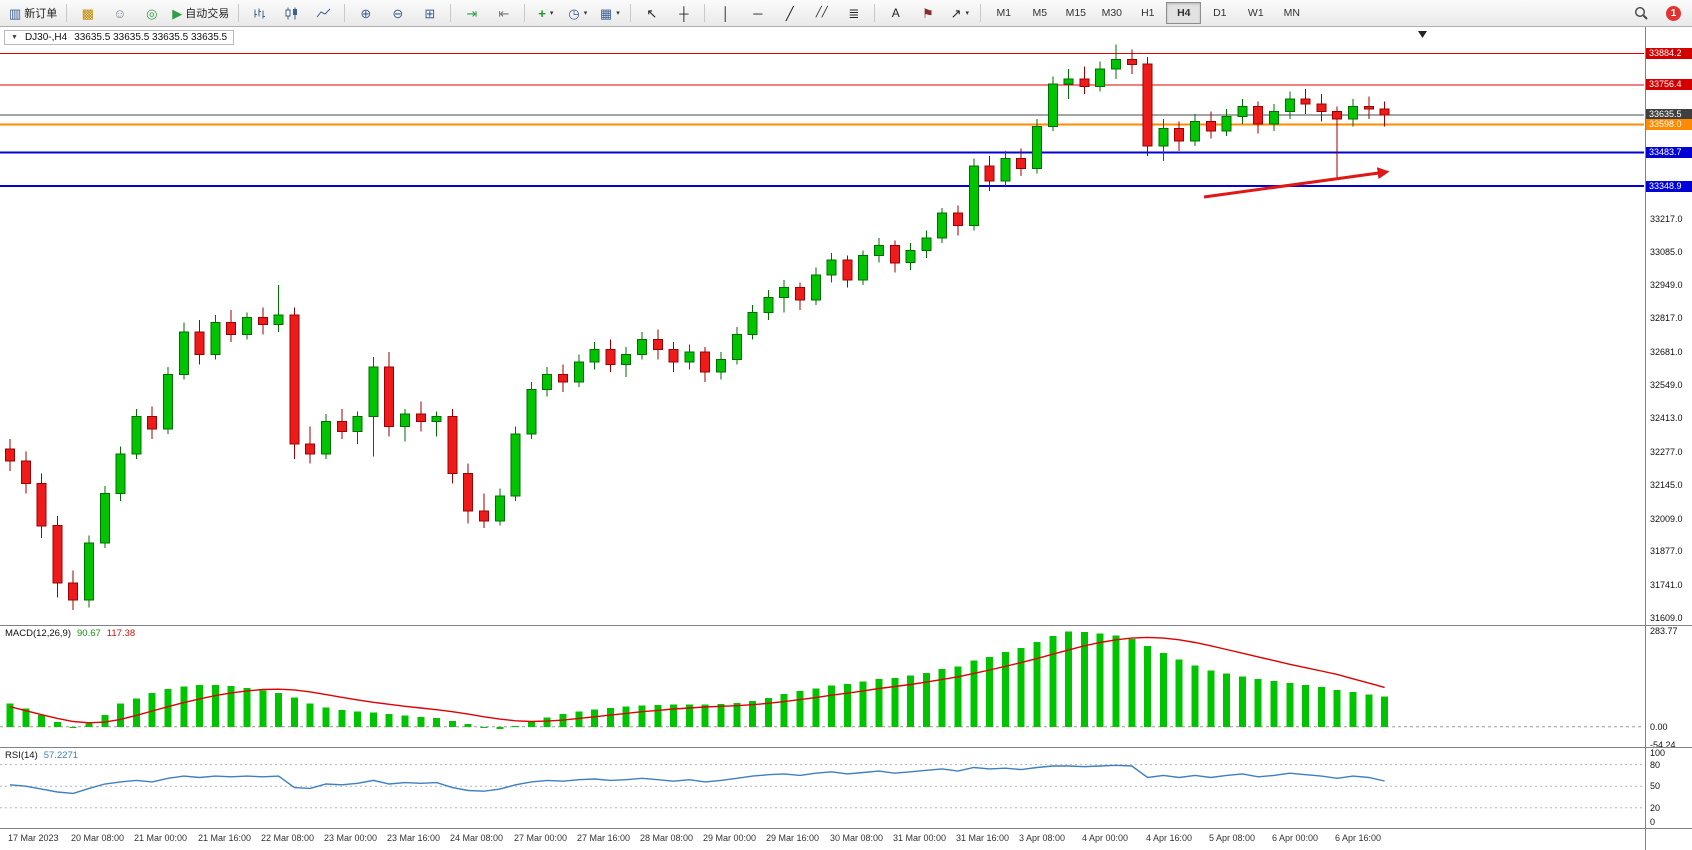  Describe the element at coordinates (200, 13) in the screenshot. I see `autotrading-button: ▶ 自动交易` at that location.